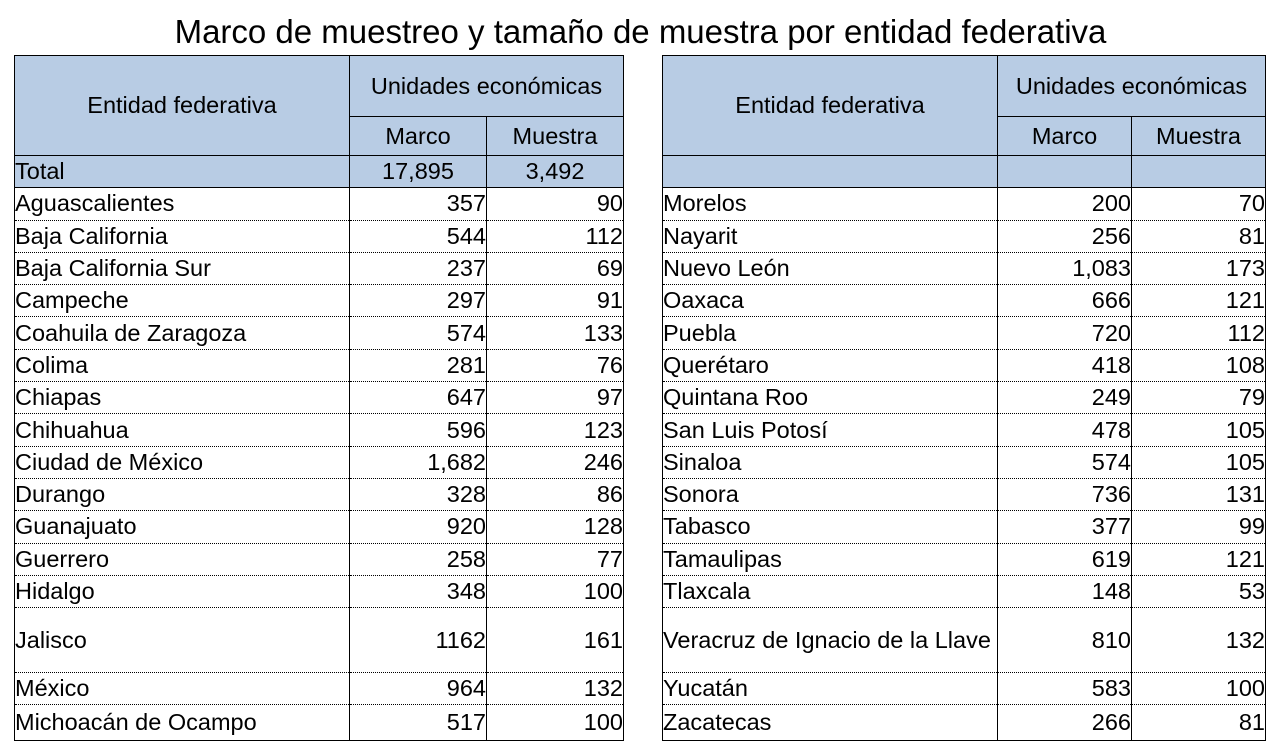 The width and height of the screenshot is (1281, 756). I want to click on marco-cell: 583, so click(1064, 689).